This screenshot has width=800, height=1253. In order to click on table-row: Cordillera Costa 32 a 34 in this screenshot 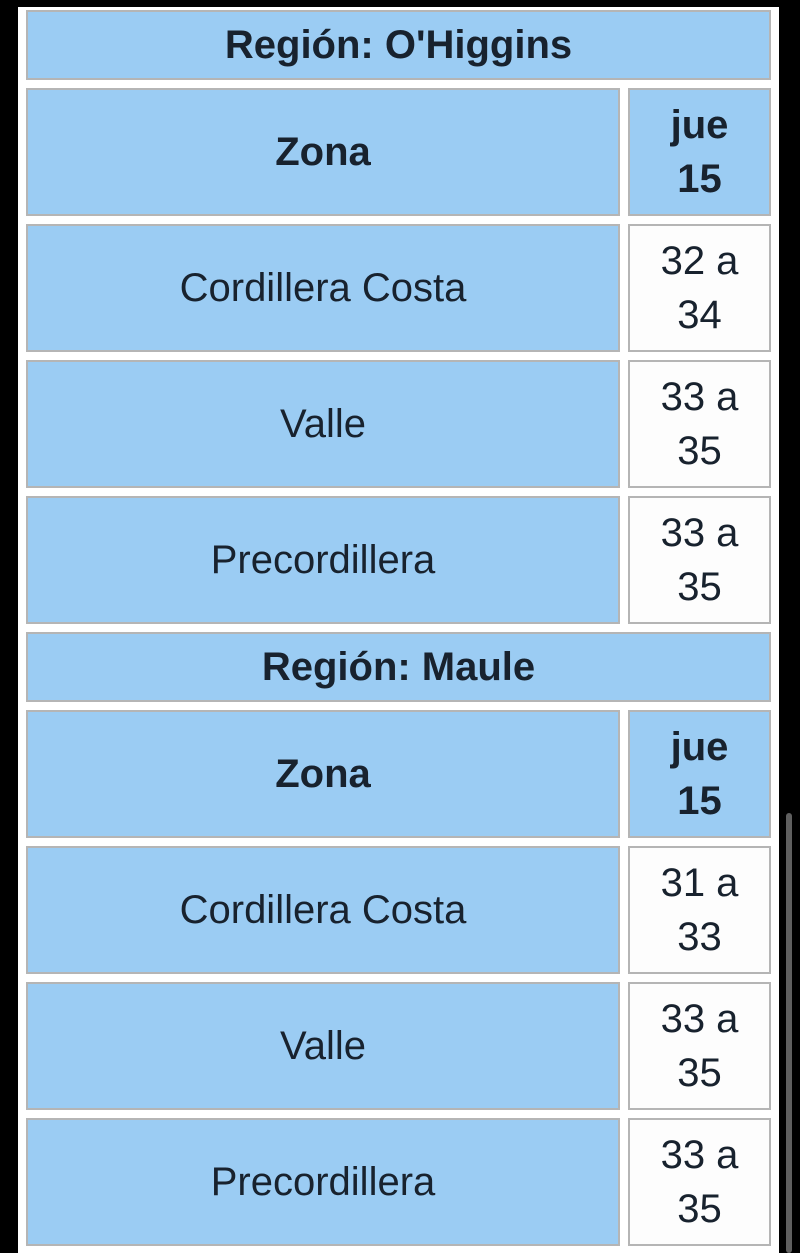, I will do `click(399, 288)`.